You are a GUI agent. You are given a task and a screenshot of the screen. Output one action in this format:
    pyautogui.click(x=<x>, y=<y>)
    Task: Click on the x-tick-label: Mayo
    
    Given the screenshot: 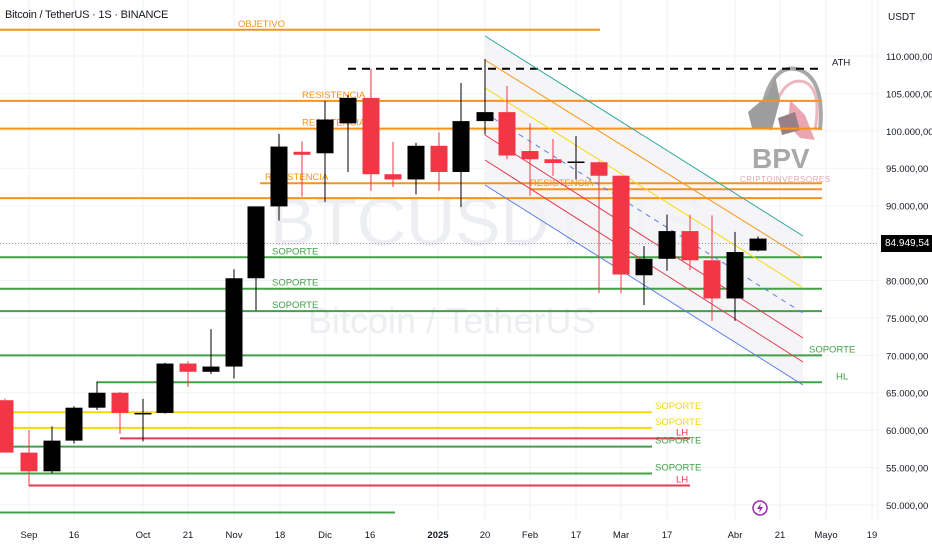 What is the action you would take?
    pyautogui.click(x=825, y=535)
    